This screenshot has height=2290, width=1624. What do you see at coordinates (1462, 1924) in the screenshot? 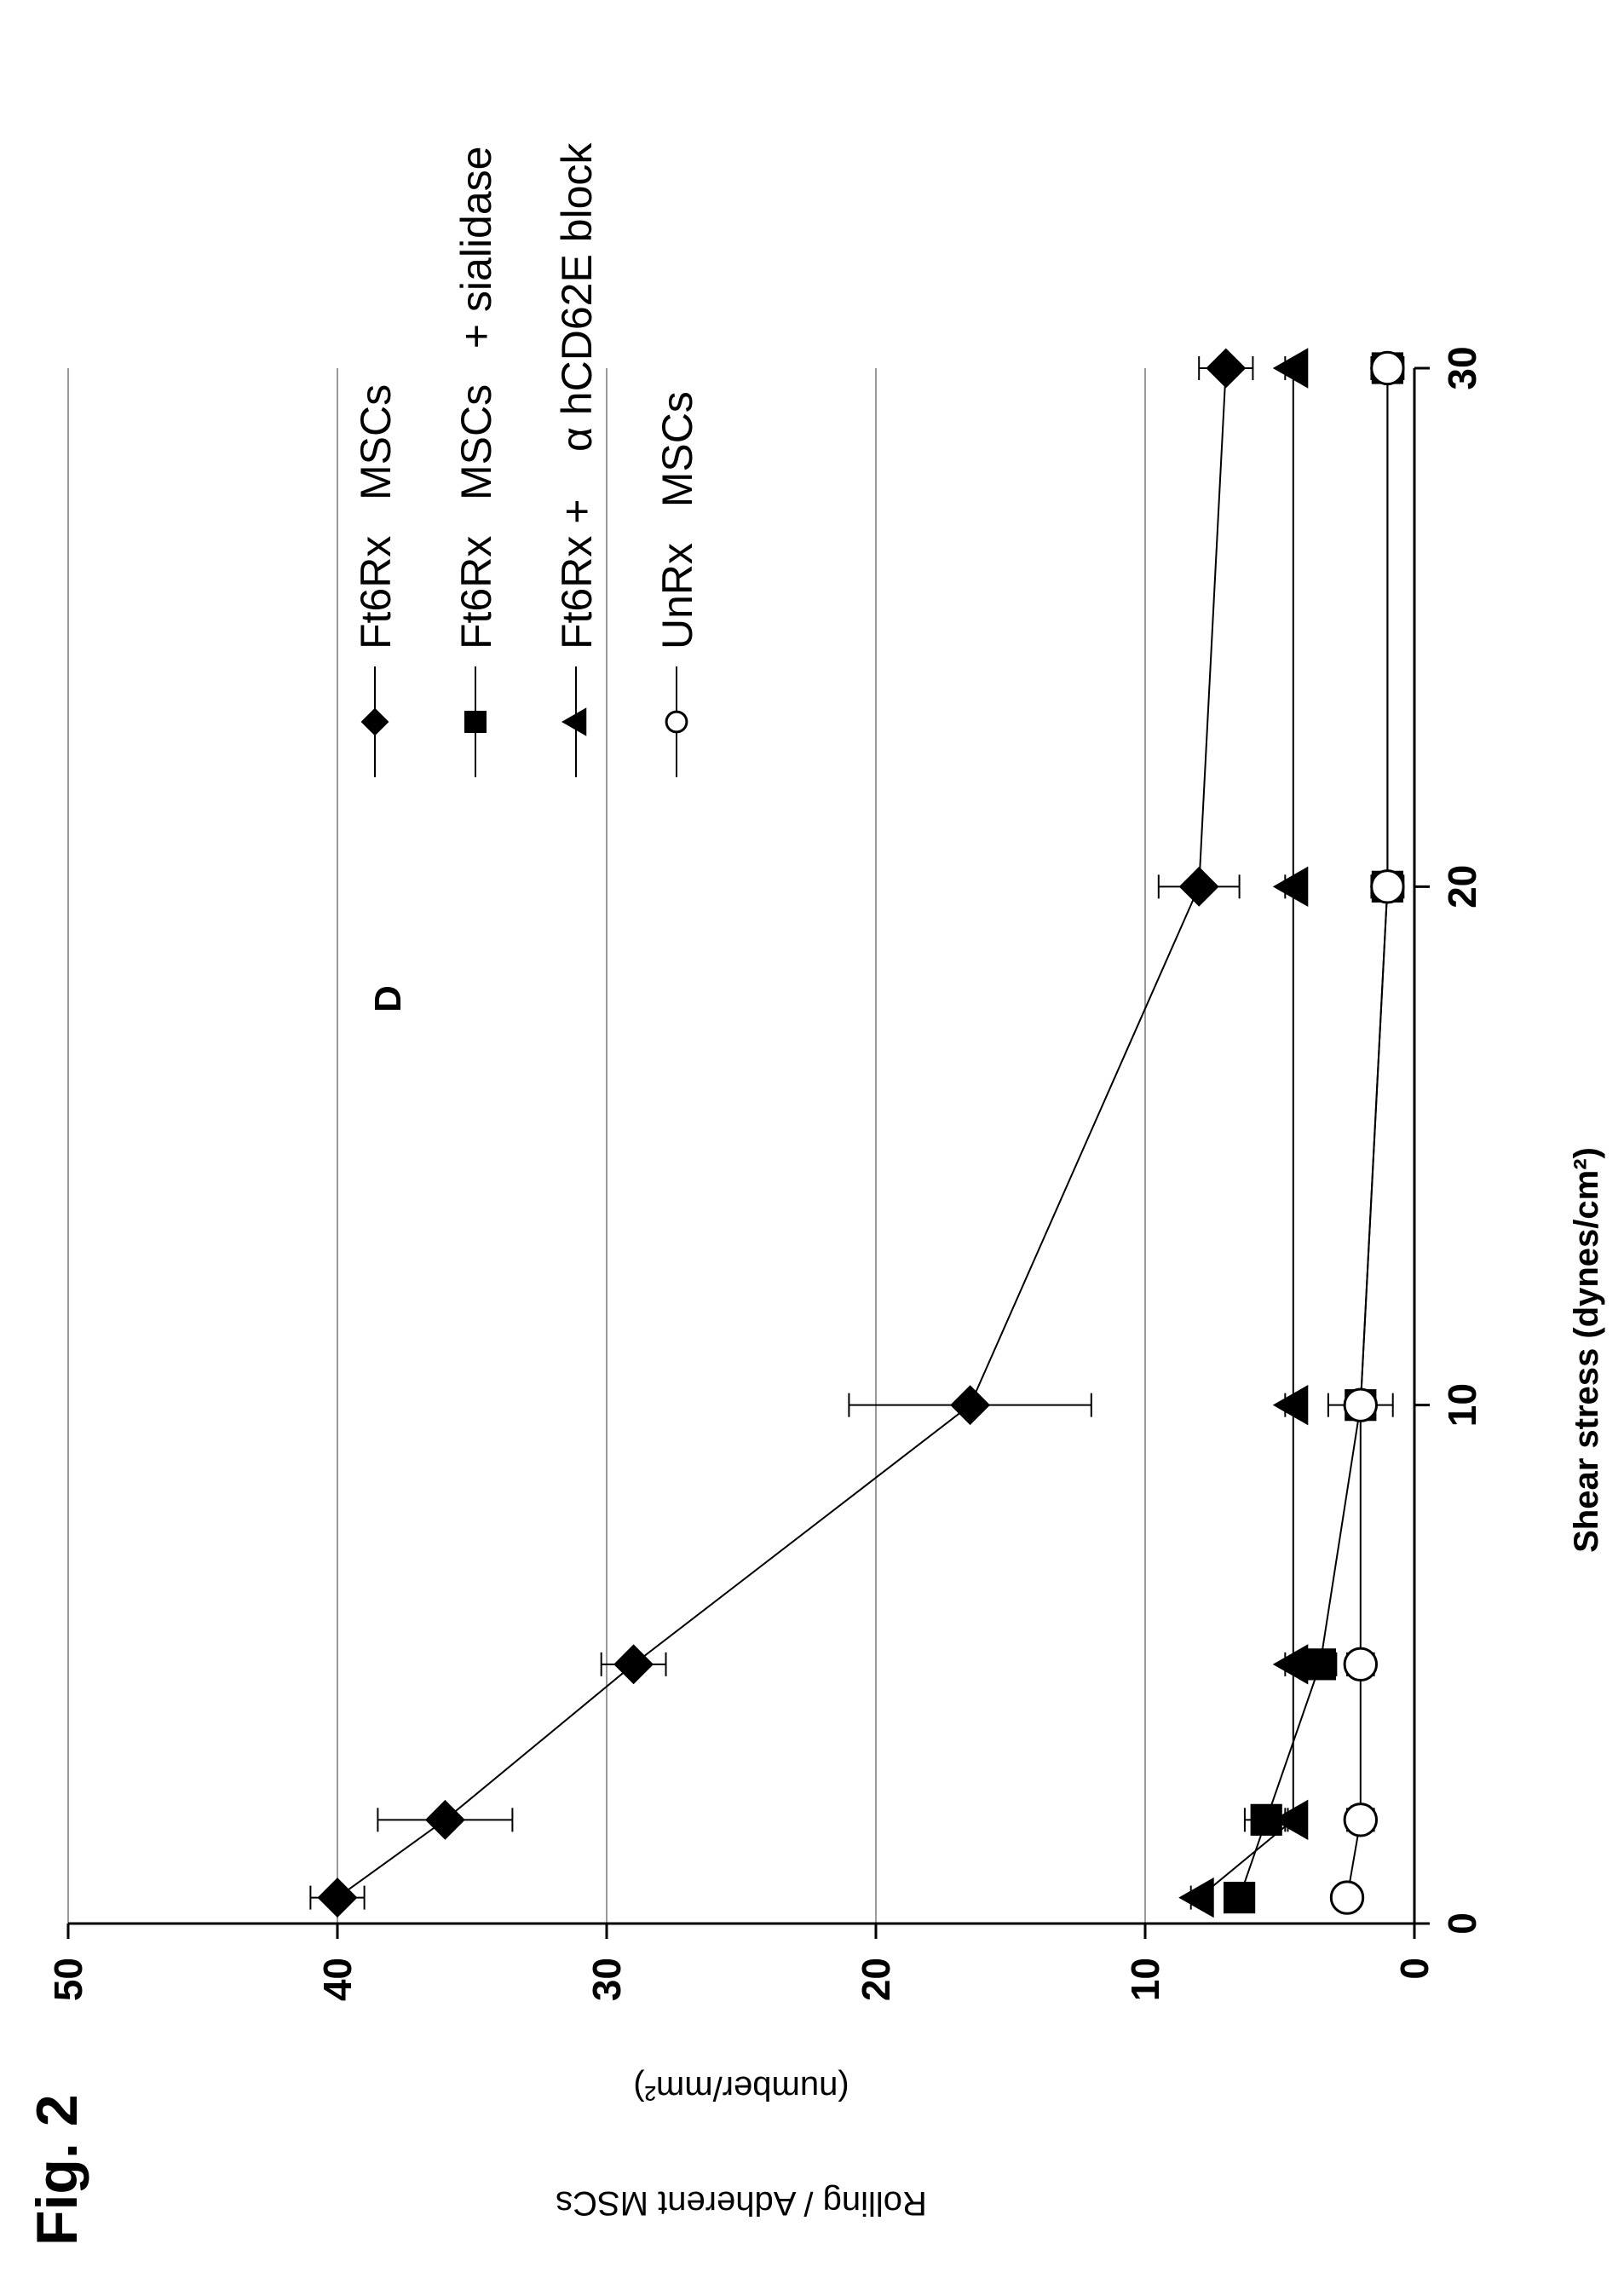
I see `x-tick-label-0: 0` at bounding box center [1462, 1924].